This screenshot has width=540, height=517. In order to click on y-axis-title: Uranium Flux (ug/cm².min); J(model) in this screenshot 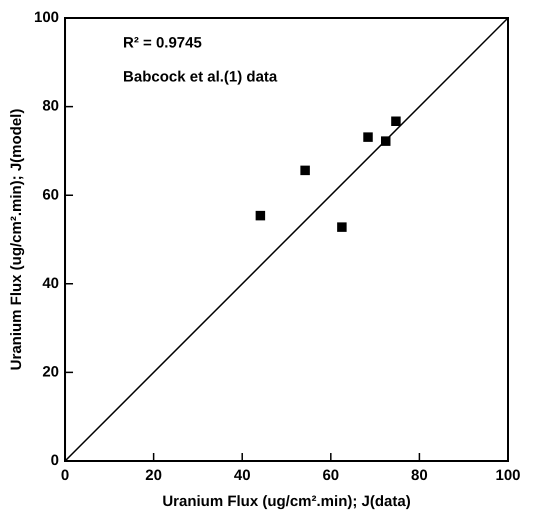, I will do `click(17, 239)`.